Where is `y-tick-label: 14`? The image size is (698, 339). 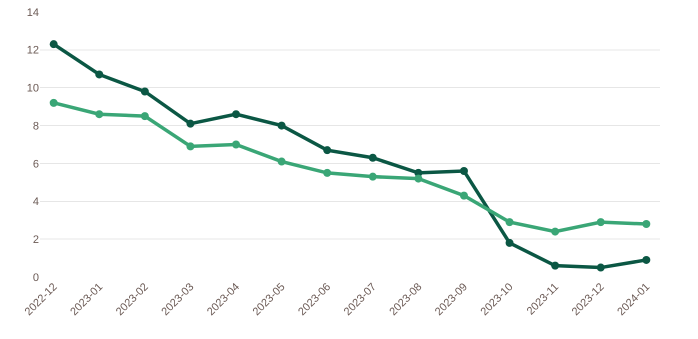 y-tick-label: 14 is located at coordinates (32, 12).